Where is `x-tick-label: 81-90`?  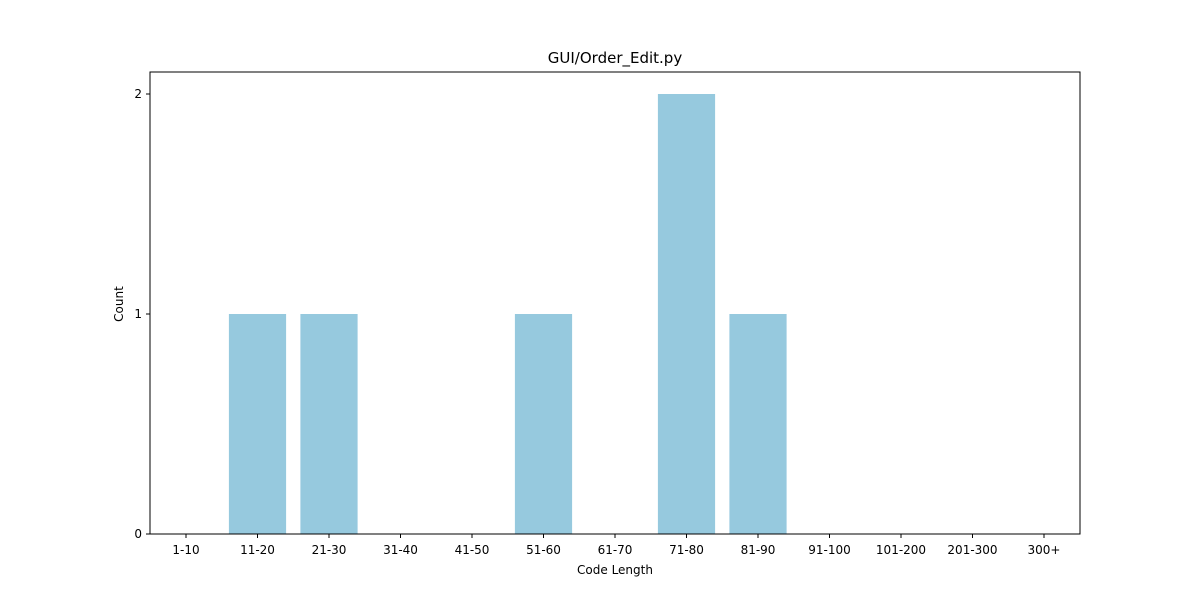 x-tick-label: 81-90 is located at coordinates (758, 550).